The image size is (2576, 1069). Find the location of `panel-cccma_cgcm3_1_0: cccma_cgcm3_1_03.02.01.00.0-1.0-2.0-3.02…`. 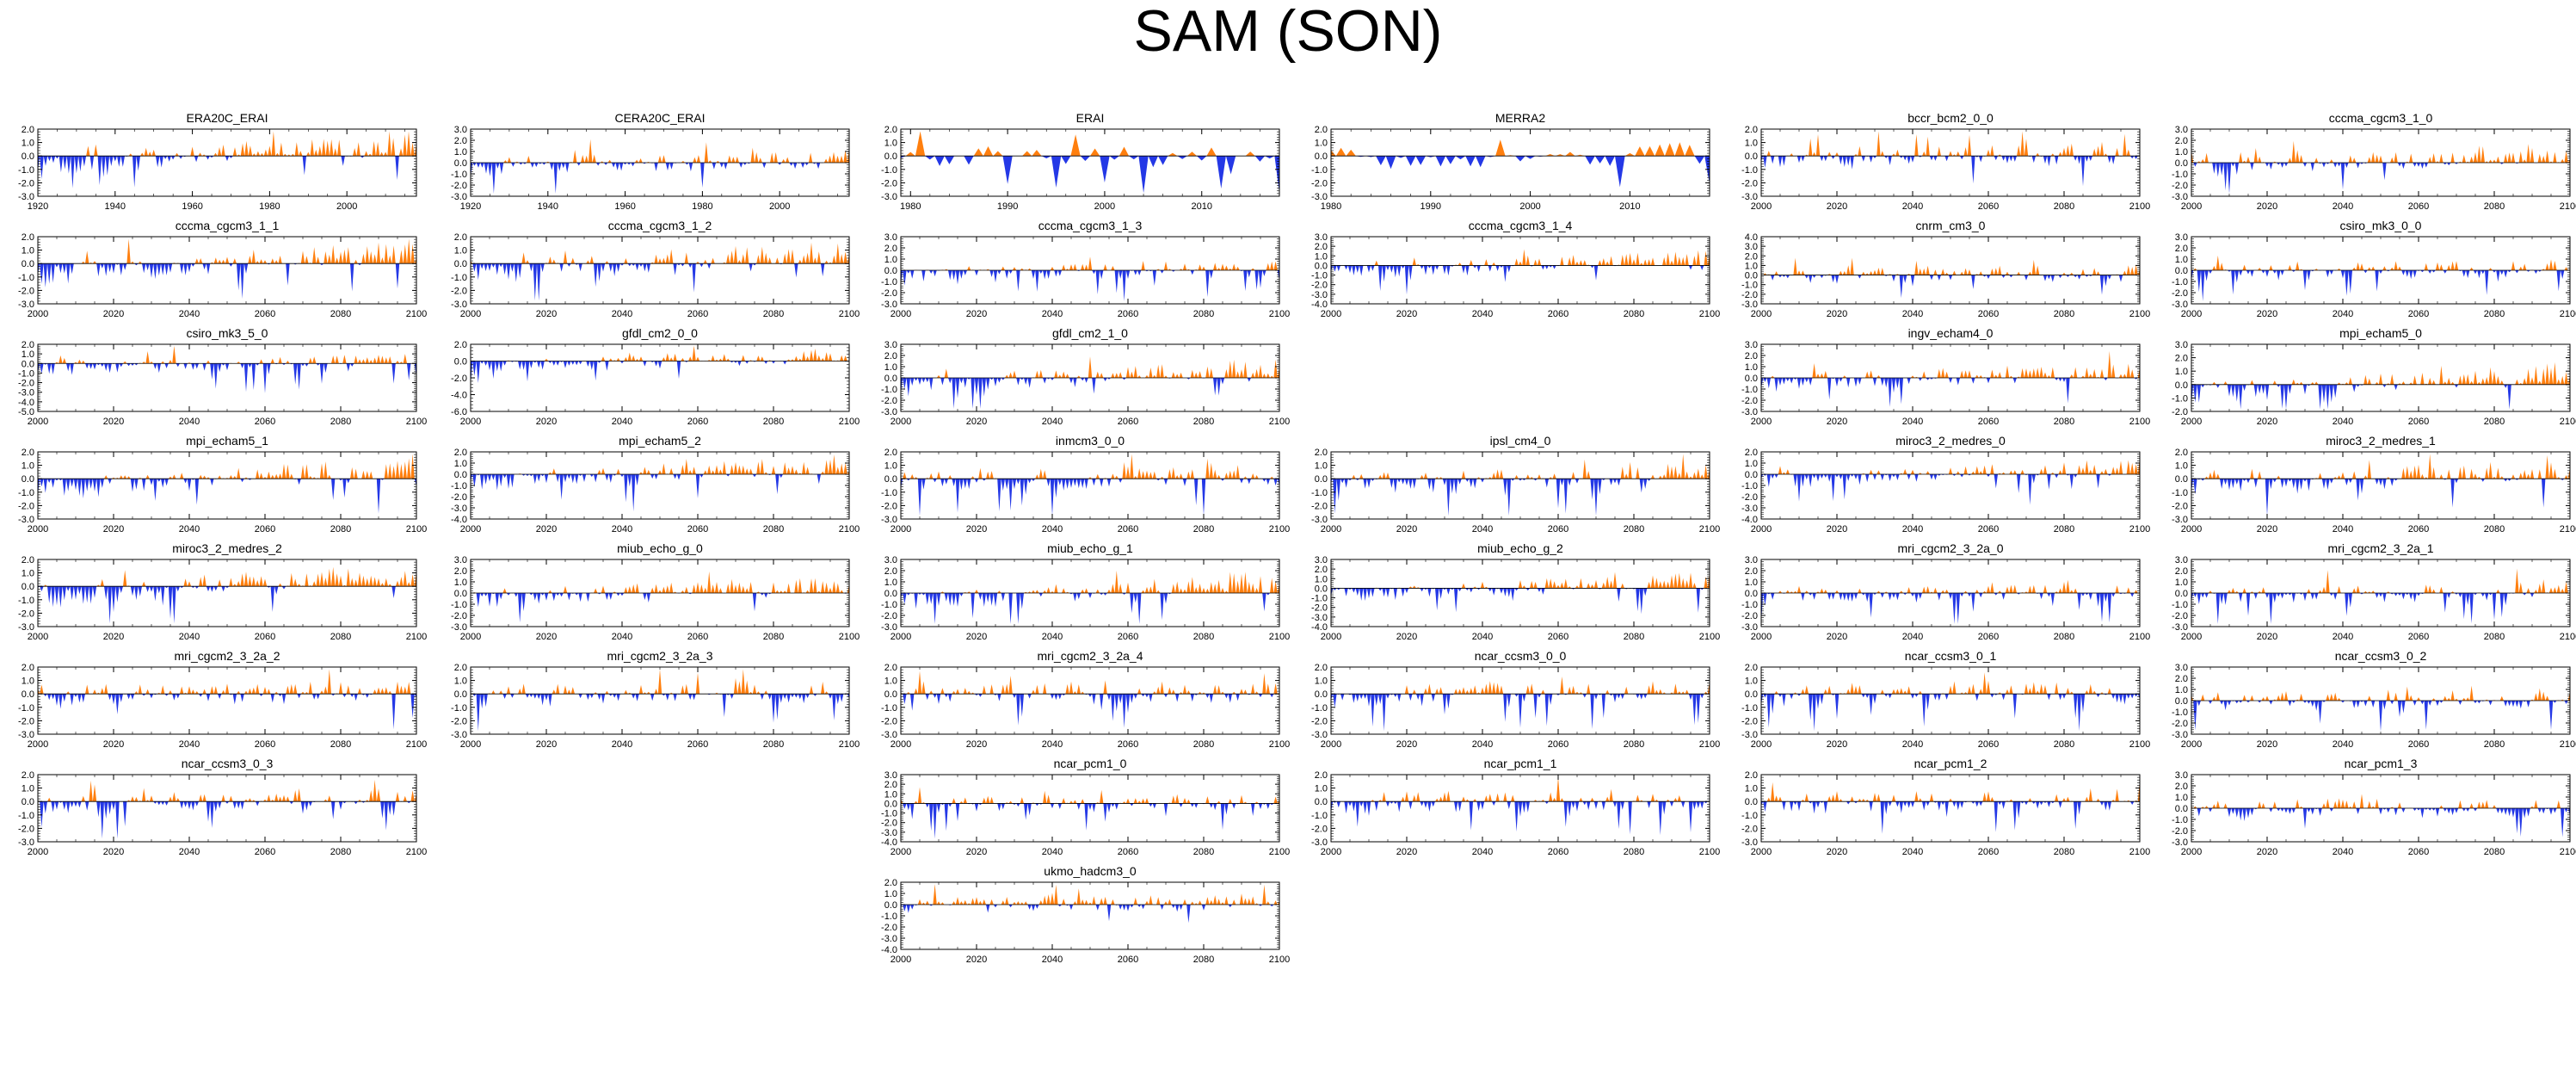

panel-cccma_cgcm3_1_0: cccma_cgcm3_1_03.02.01.00.0-1.0-2.0-3.02… is located at coordinates (2374, 161).